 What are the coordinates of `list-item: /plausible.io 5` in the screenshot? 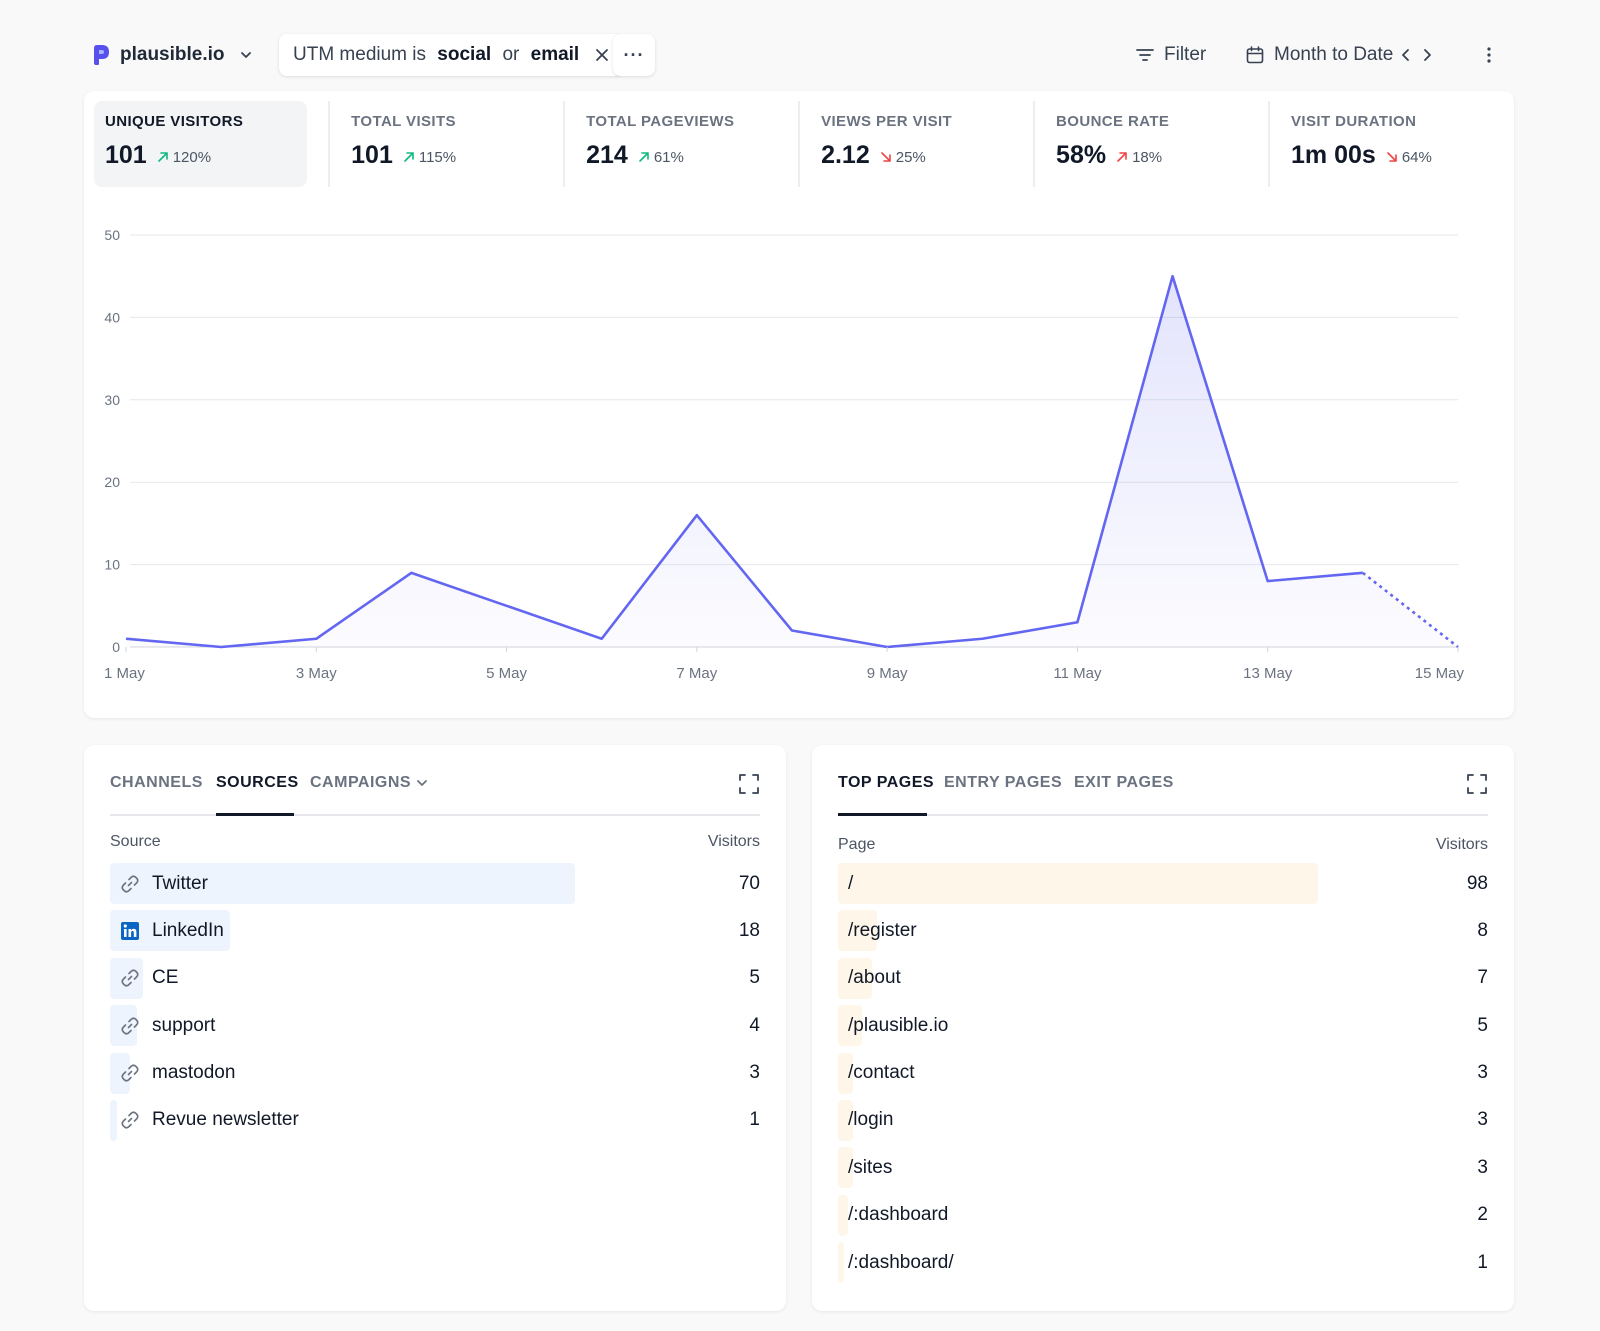 It's located at (1163, 1028).